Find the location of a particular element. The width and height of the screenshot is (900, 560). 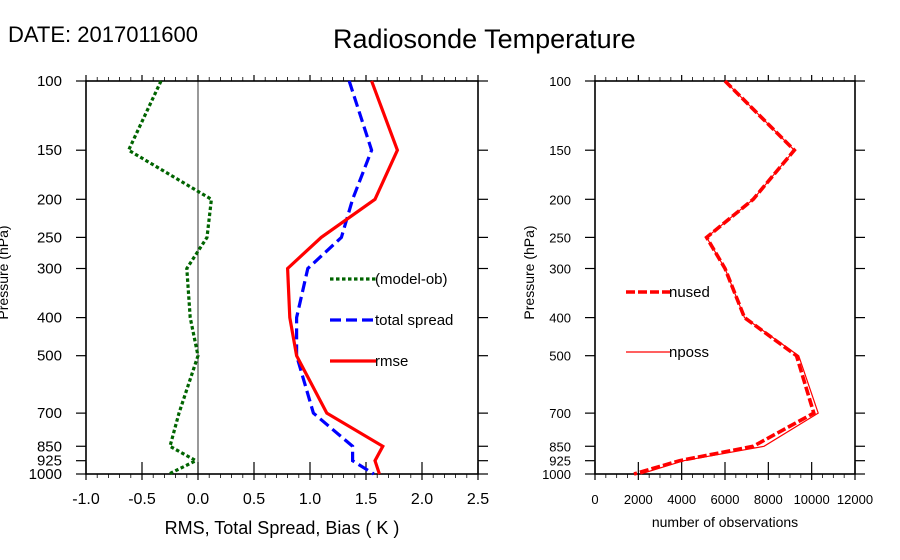

x-tick-label: 12000 is located at coordinates (855, 499).